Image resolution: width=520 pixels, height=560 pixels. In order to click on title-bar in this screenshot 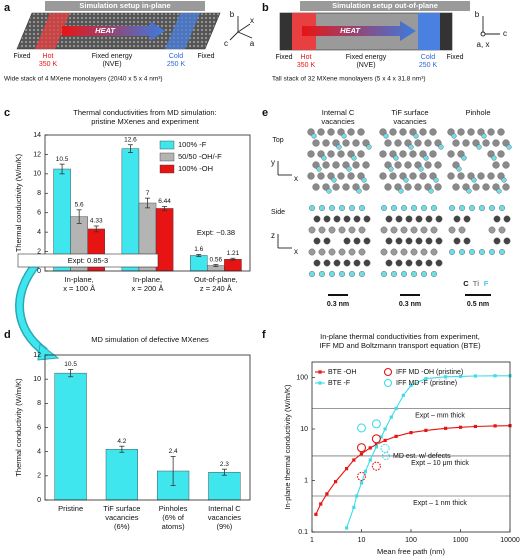, I will do `click(385, 6)`.